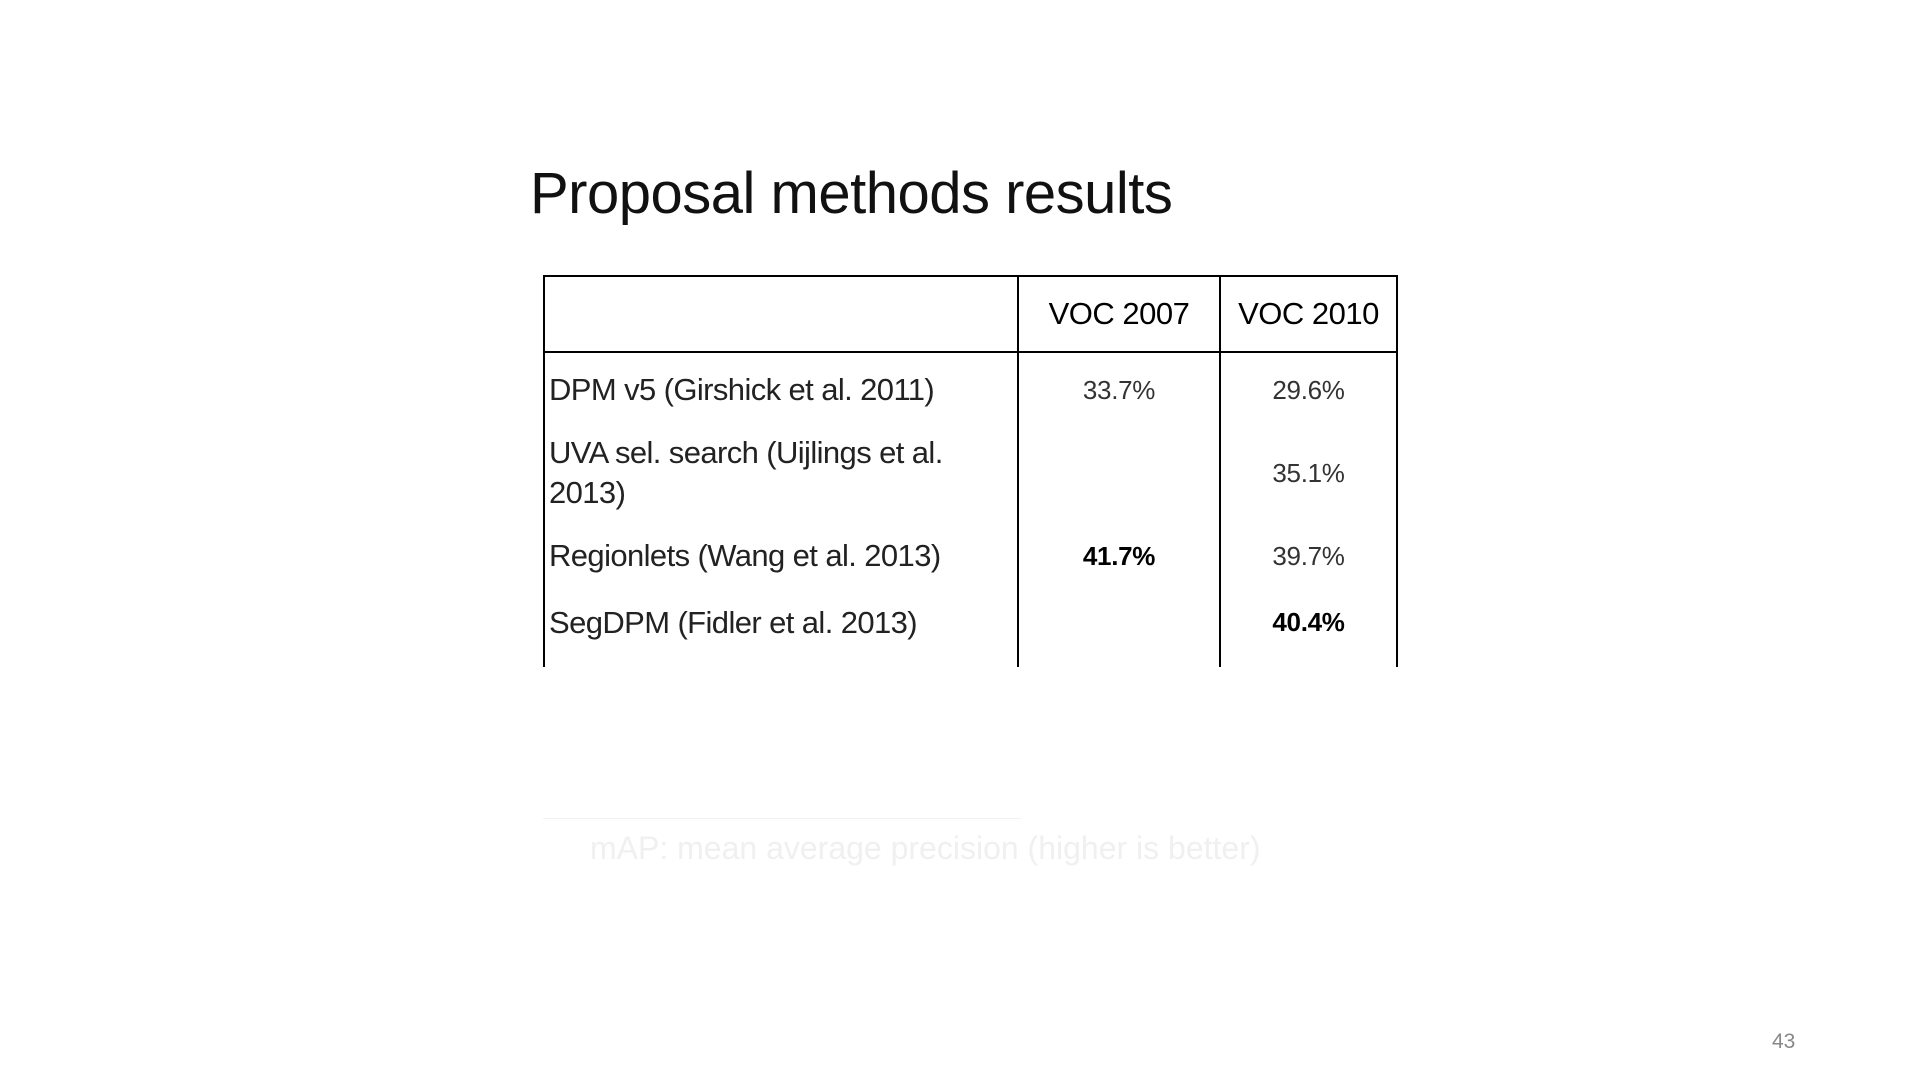 The width and height of the screenshot is (1920, 1080). I want to click on voc2010-cell: 29.6%, so click(1308, 389).